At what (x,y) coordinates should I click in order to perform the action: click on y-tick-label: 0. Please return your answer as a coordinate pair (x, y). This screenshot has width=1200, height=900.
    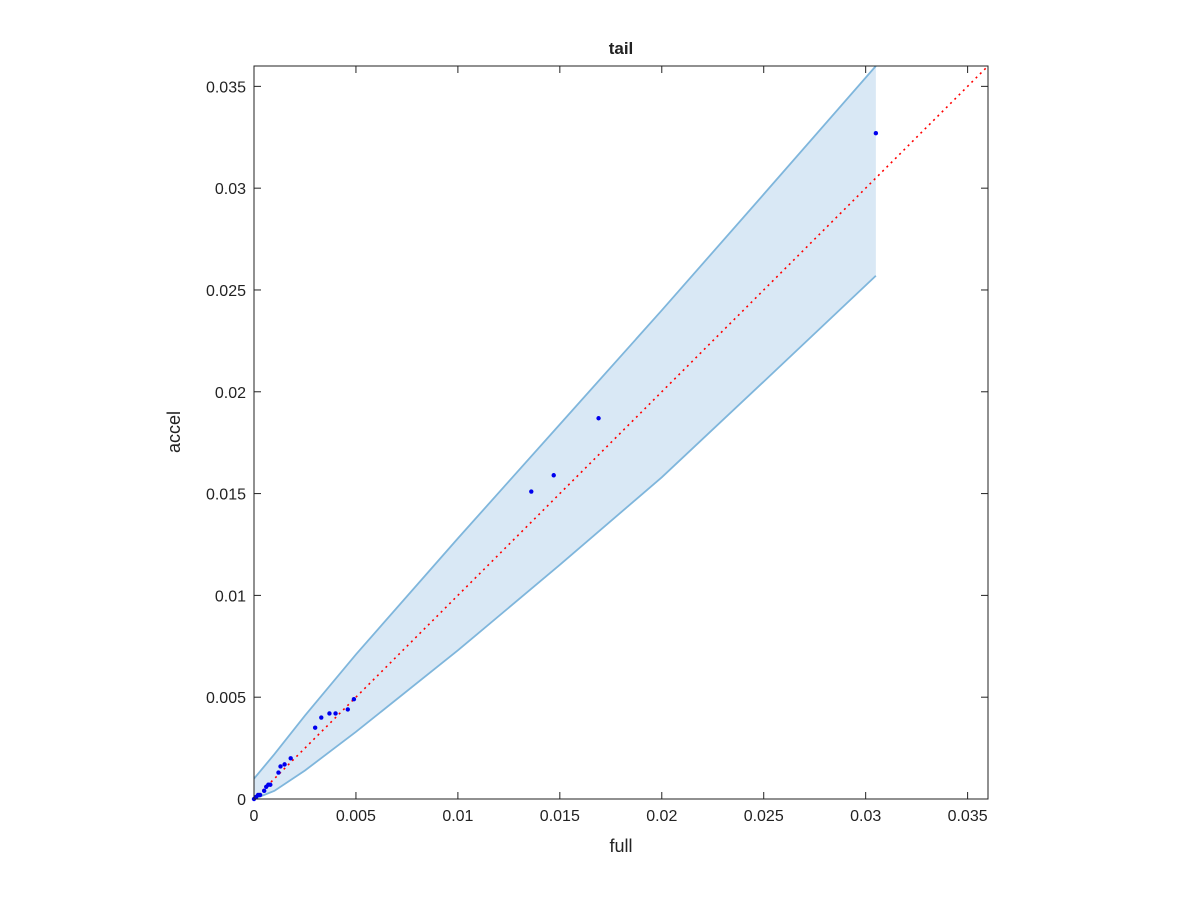
    Looking at the image, I should click on (241, 800).